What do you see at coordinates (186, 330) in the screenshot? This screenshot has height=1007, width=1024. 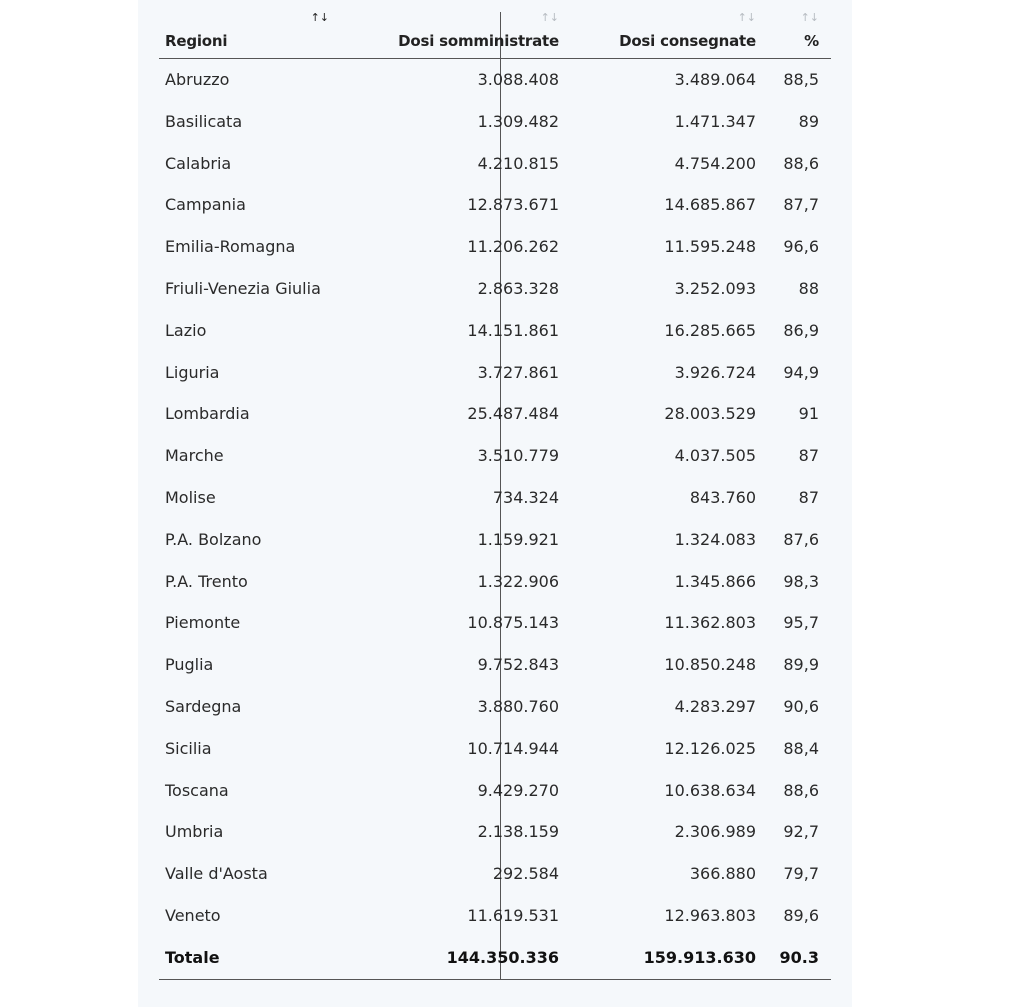 I see `region-cell: Lazio` at bounding box center [186, 330].